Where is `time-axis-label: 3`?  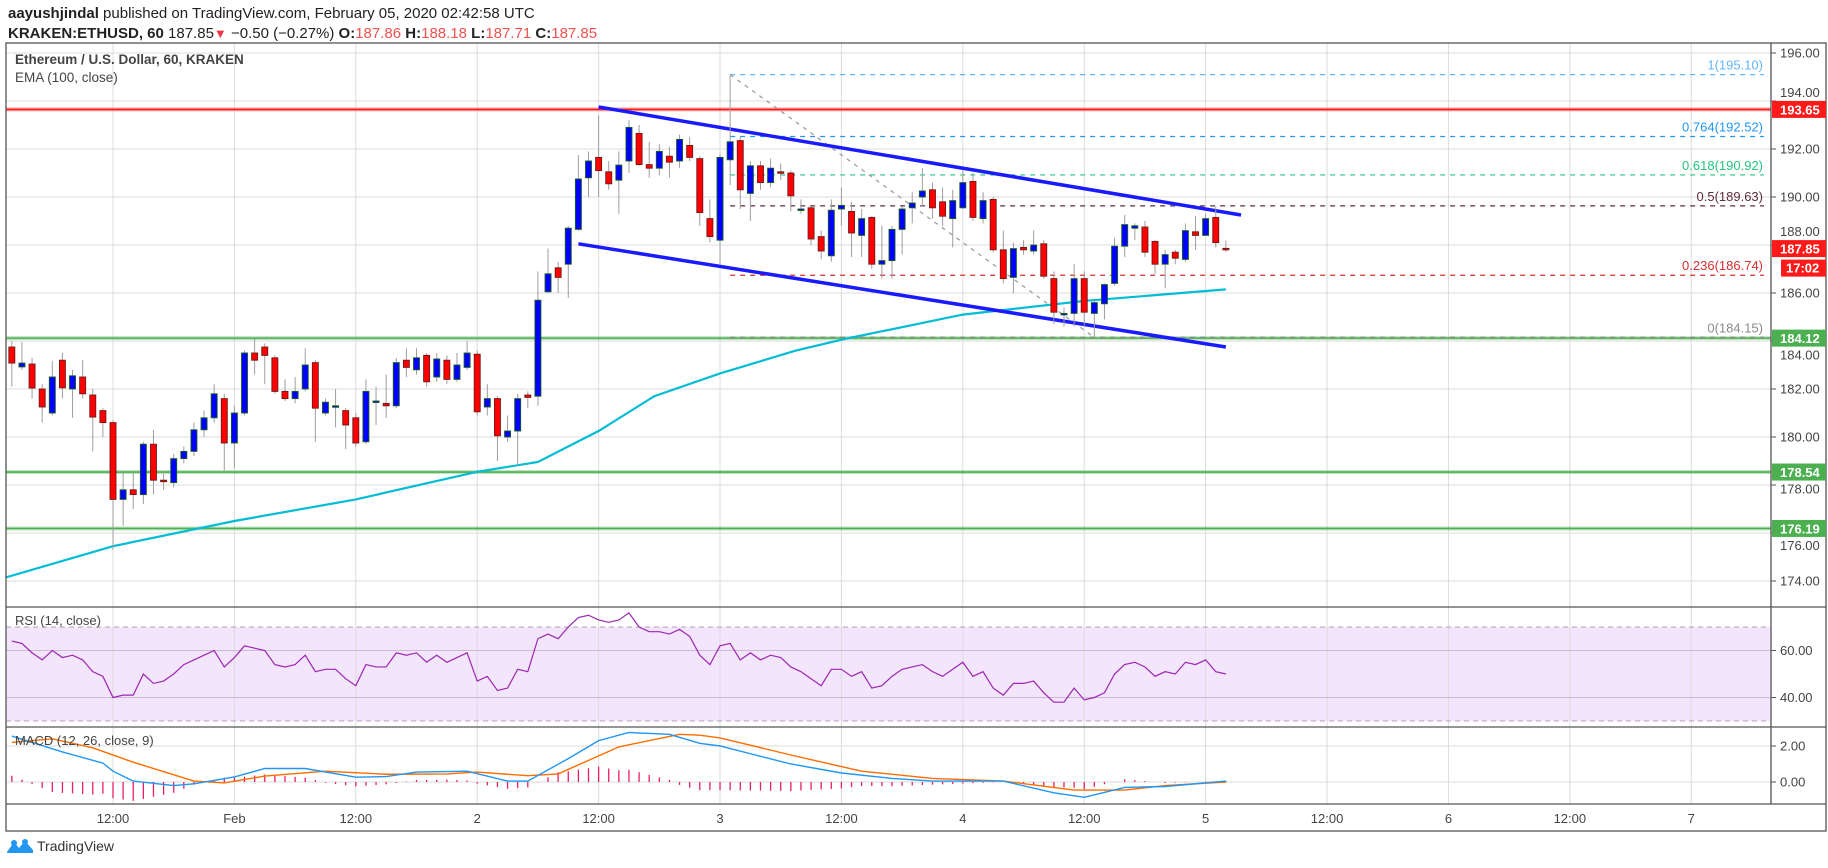
time-axis-label: 3 is located at coordinates (719, 818).